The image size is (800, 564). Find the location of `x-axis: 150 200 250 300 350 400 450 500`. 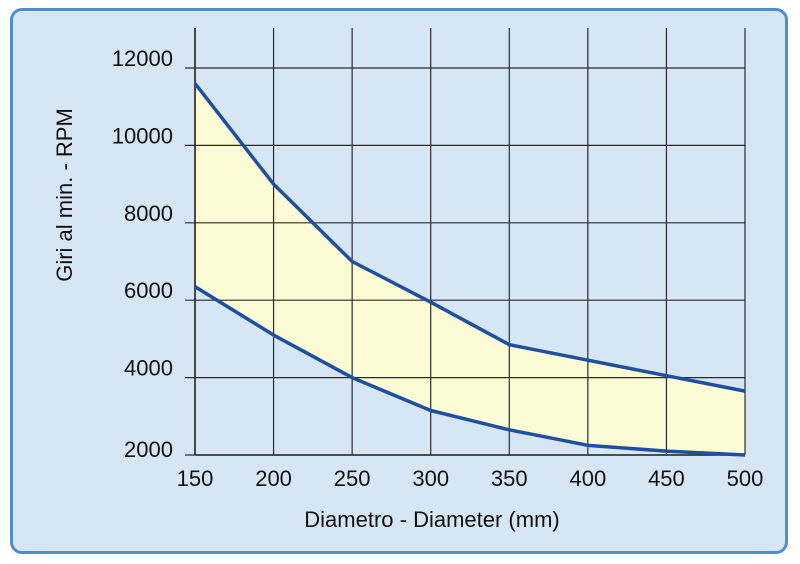

x-axis: 150 200 250 300 350 400 450 500 is located at coordinates (470, 478).